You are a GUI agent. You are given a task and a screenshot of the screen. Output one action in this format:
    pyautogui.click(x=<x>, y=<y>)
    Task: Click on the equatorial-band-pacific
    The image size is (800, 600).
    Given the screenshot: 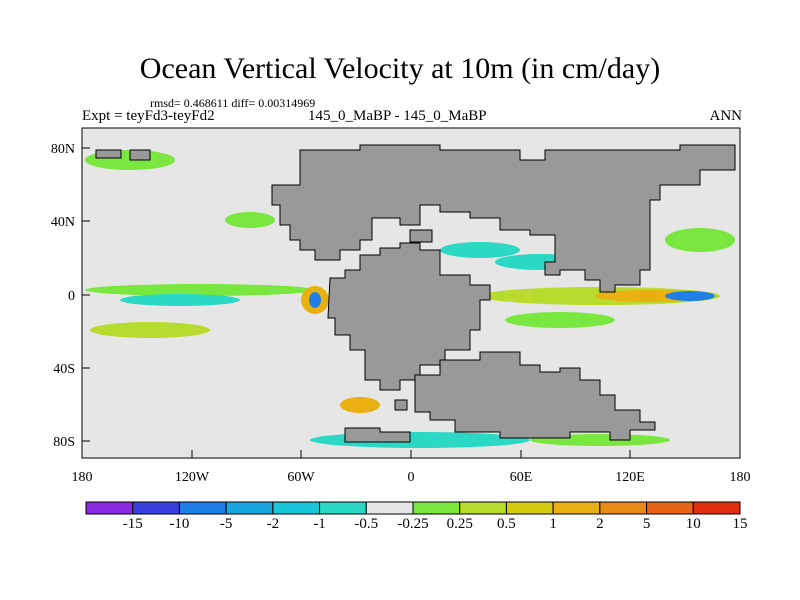 What is the action you would take?
    pyautogui.click(x=200, y=290)
    